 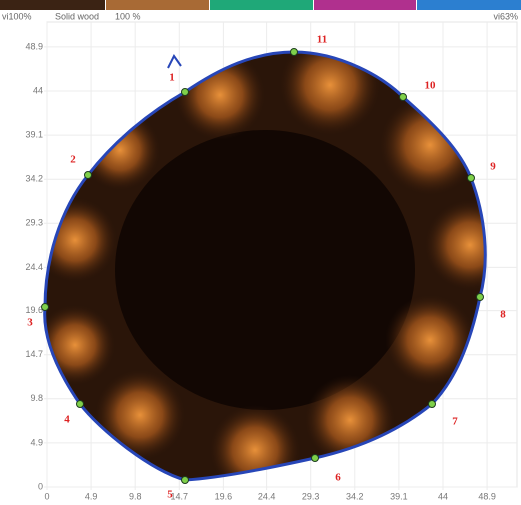 What do you see at coordinates (34, 267) in the screenshot?
I see `y-tick-label: 24.4` at bounding box center [34, 267].